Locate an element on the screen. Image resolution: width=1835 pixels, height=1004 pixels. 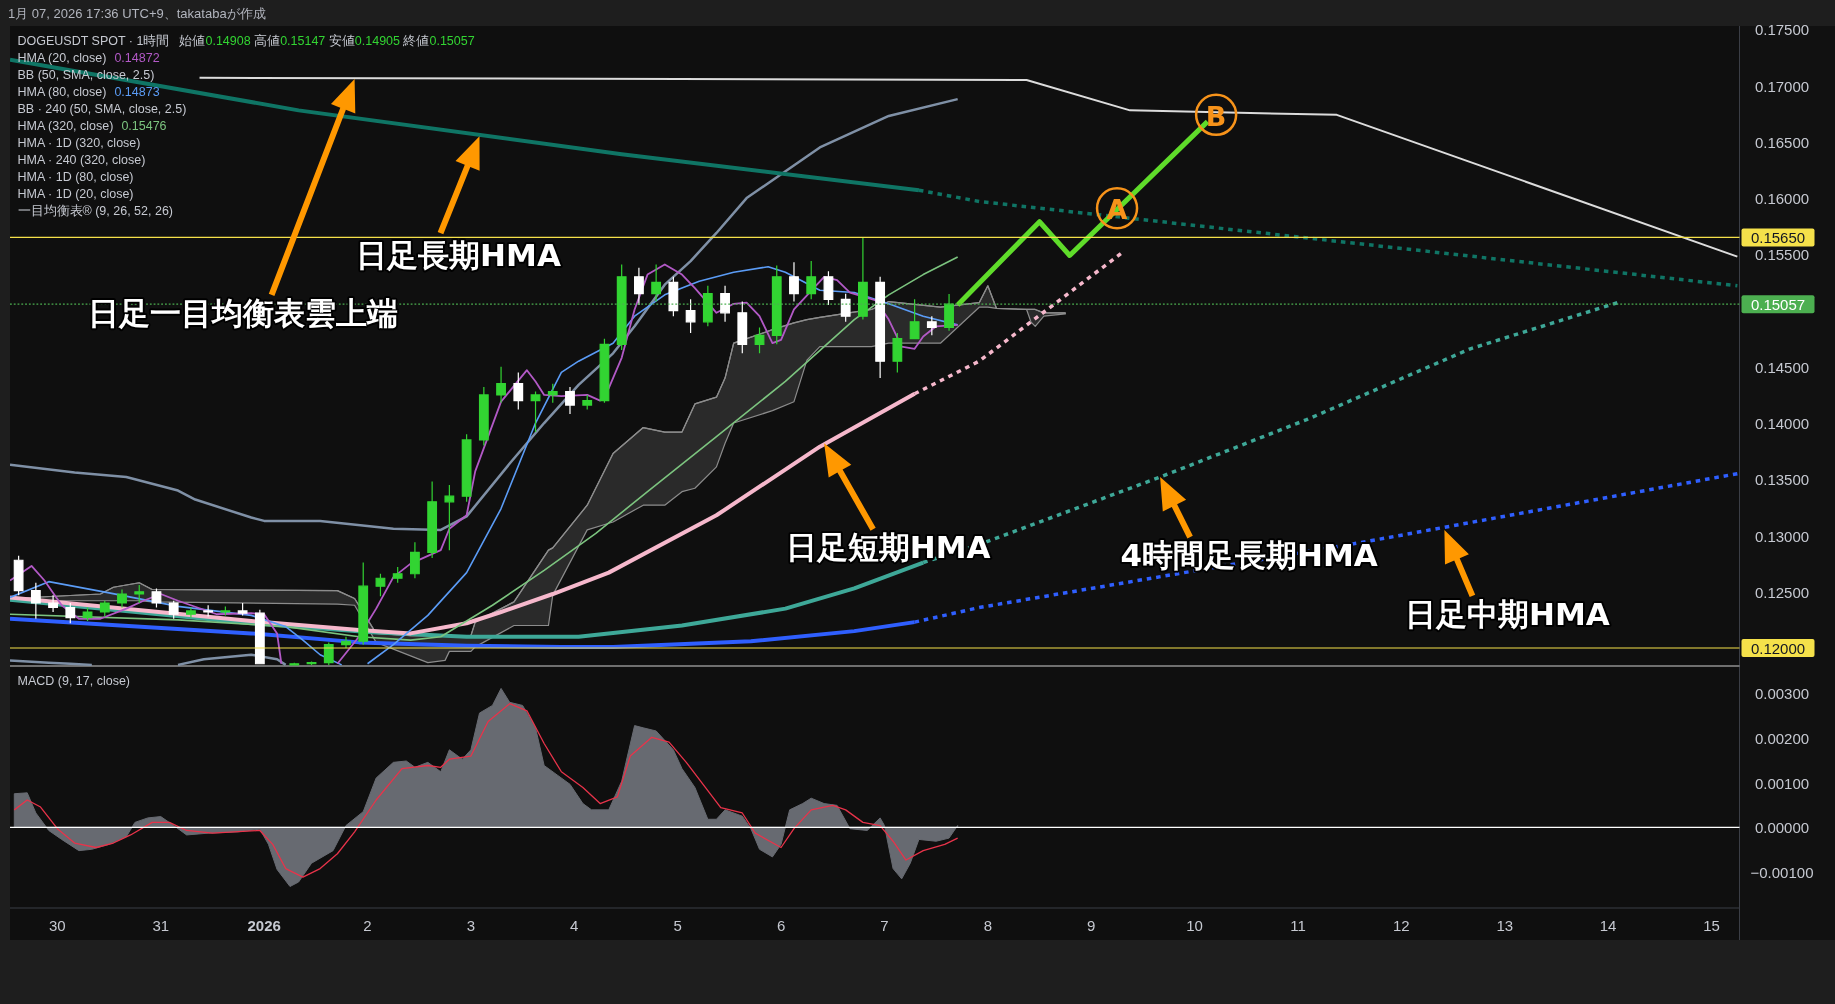
y-tick-label: 0.16000 is located at coordinates (1782, 198).